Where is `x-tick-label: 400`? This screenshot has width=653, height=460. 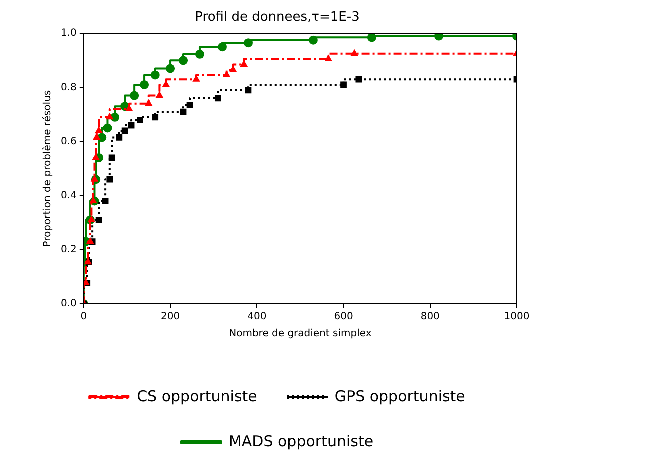 x-tick-label: 400 is located at coordinates (257, 317).